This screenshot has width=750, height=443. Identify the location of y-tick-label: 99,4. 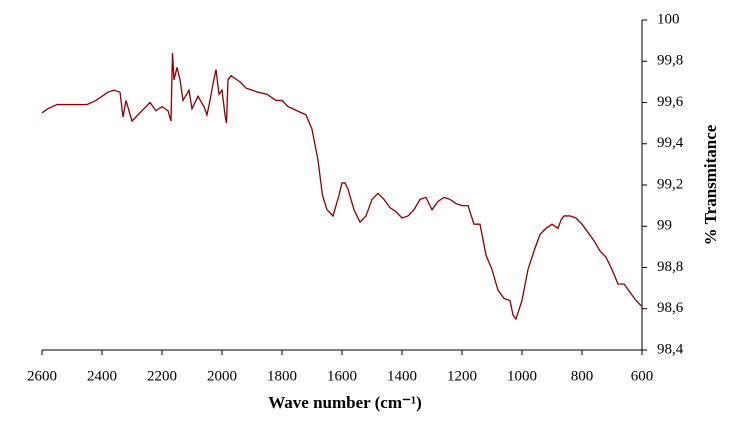
(670, 143).